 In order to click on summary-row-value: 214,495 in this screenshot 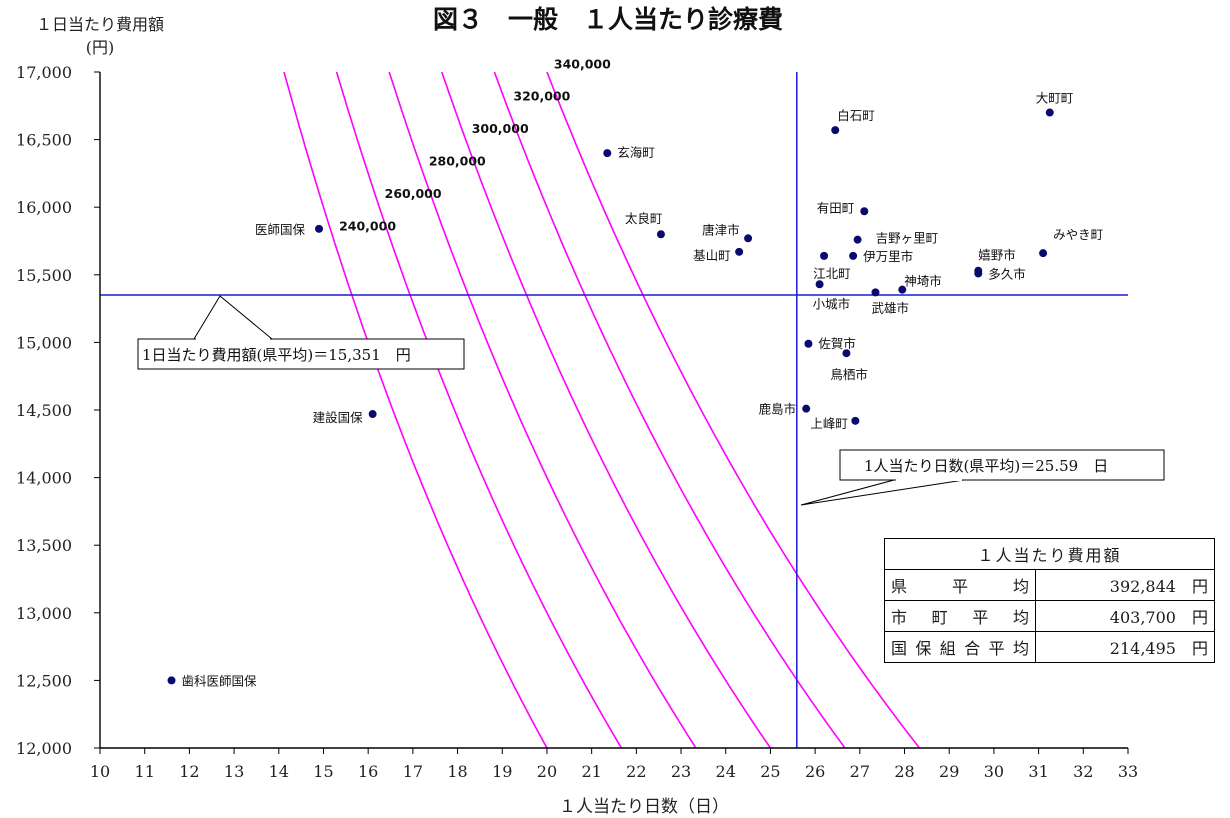, I will do `click(1142, 648)`.